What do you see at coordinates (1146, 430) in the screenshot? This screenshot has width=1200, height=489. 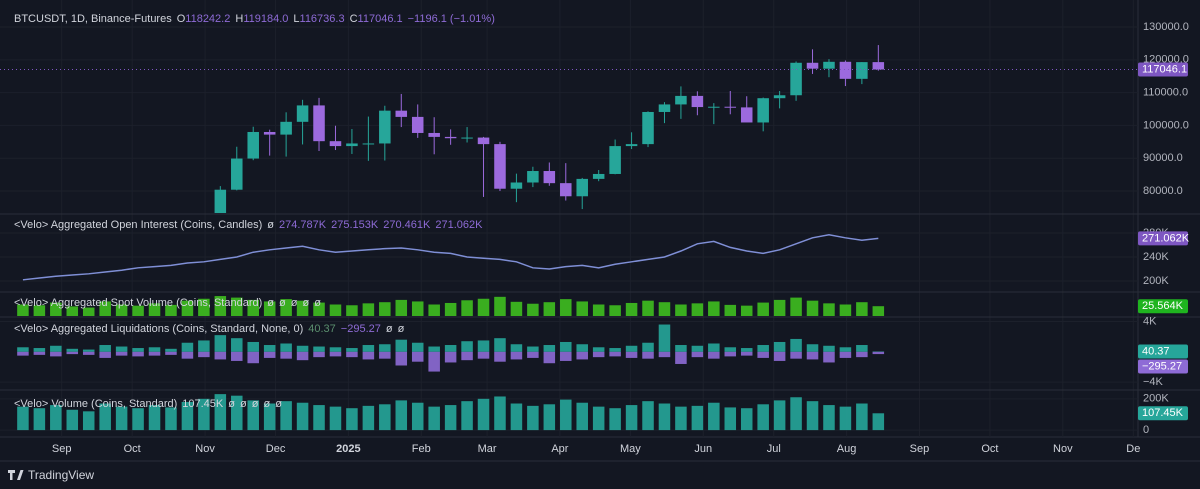 I see `y-tick-label: 0` at bounding box center [1146, 430].